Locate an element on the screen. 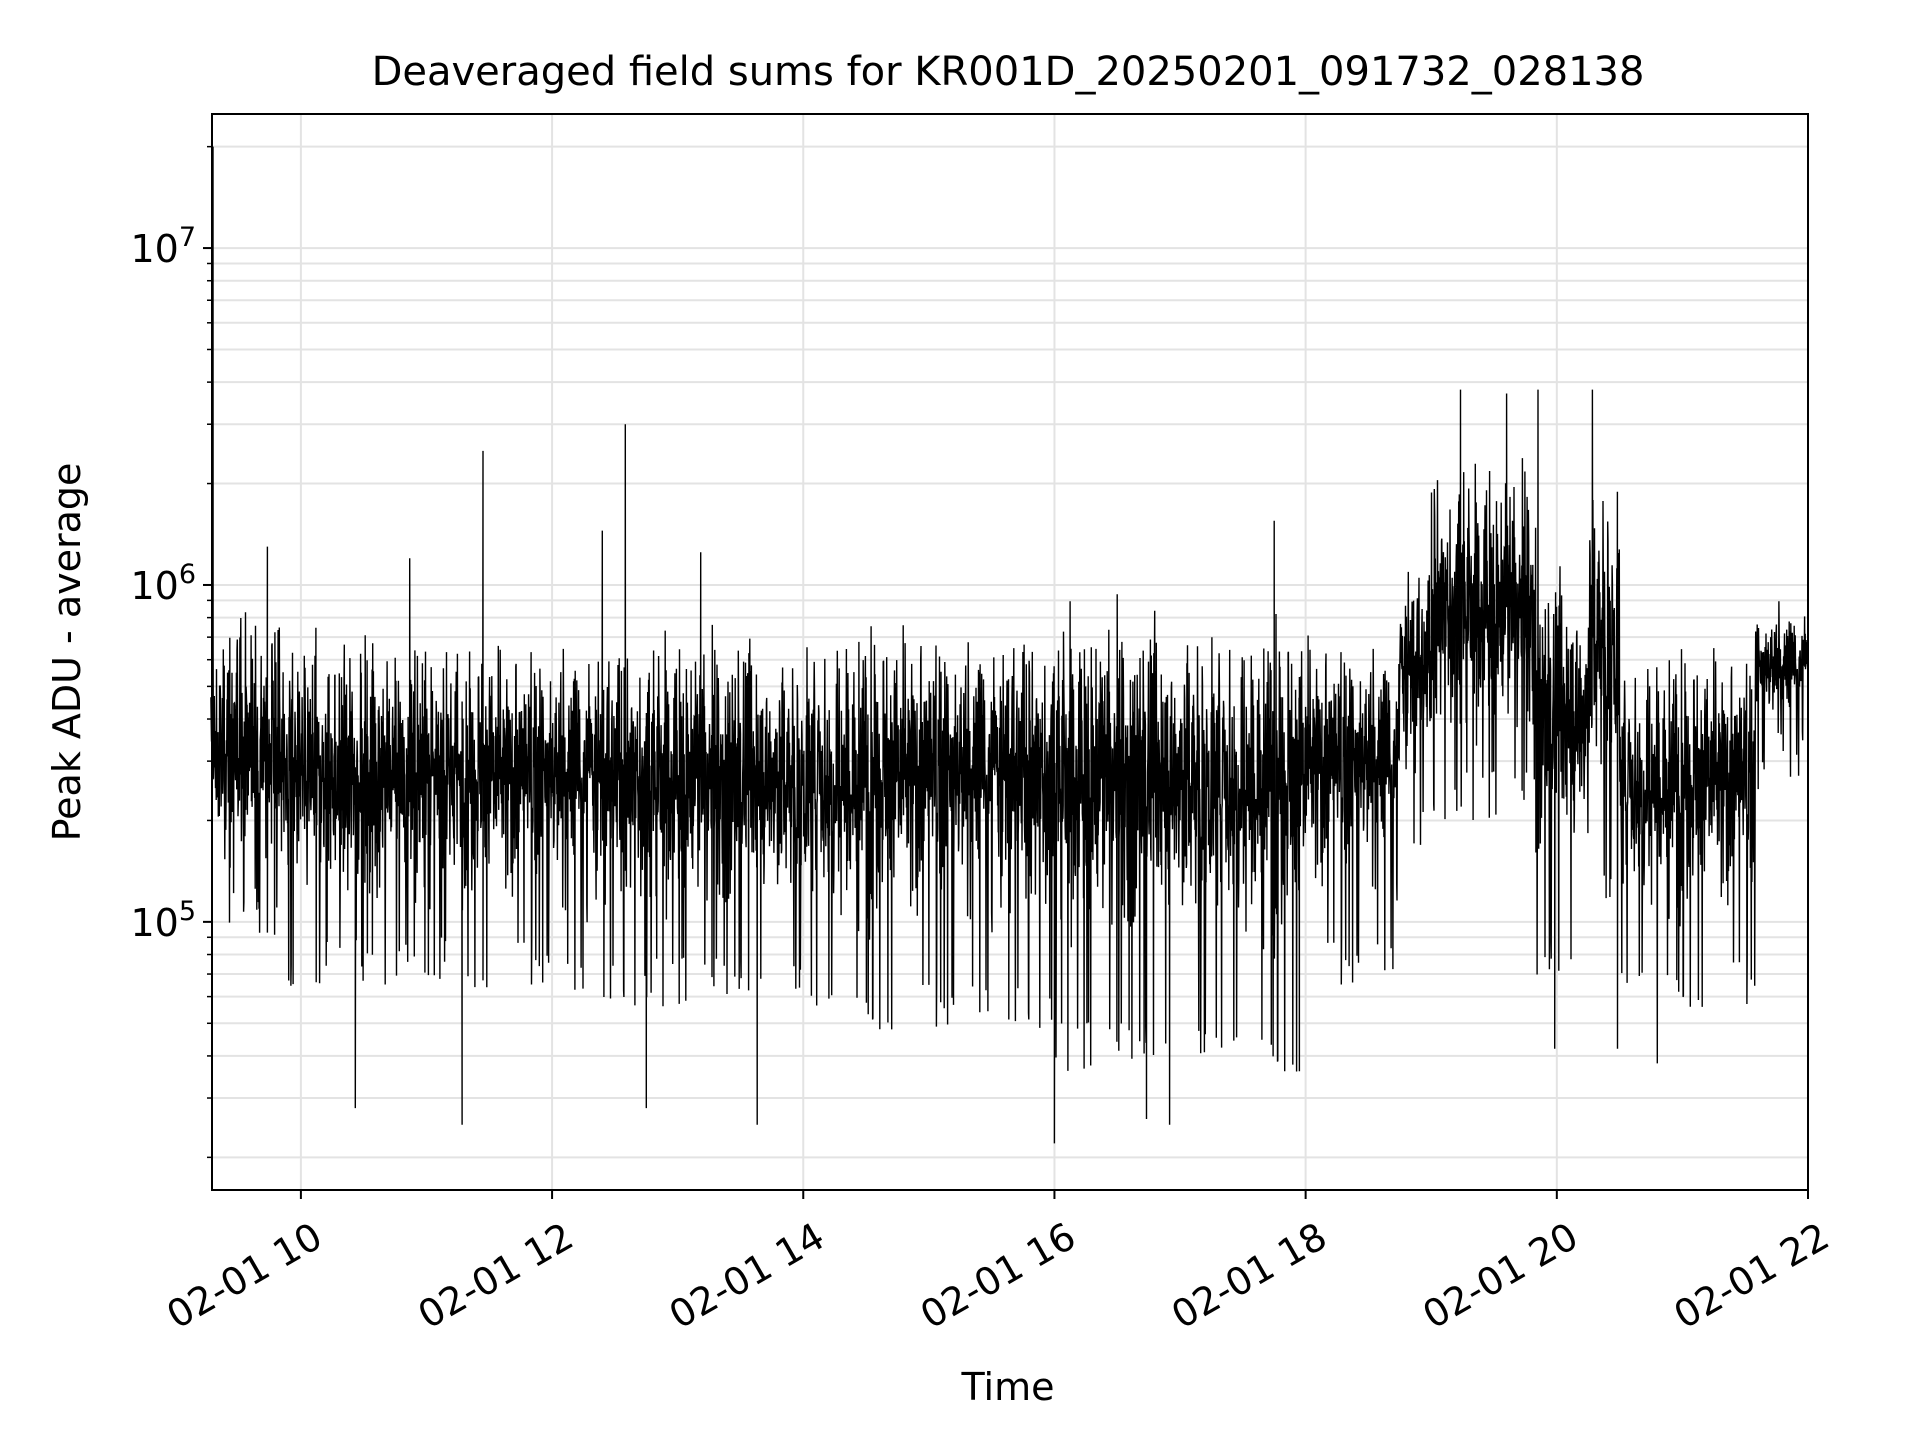 The image size is (1920, 1440). y-tick-label: 107 is located at coordinates (163, 246).